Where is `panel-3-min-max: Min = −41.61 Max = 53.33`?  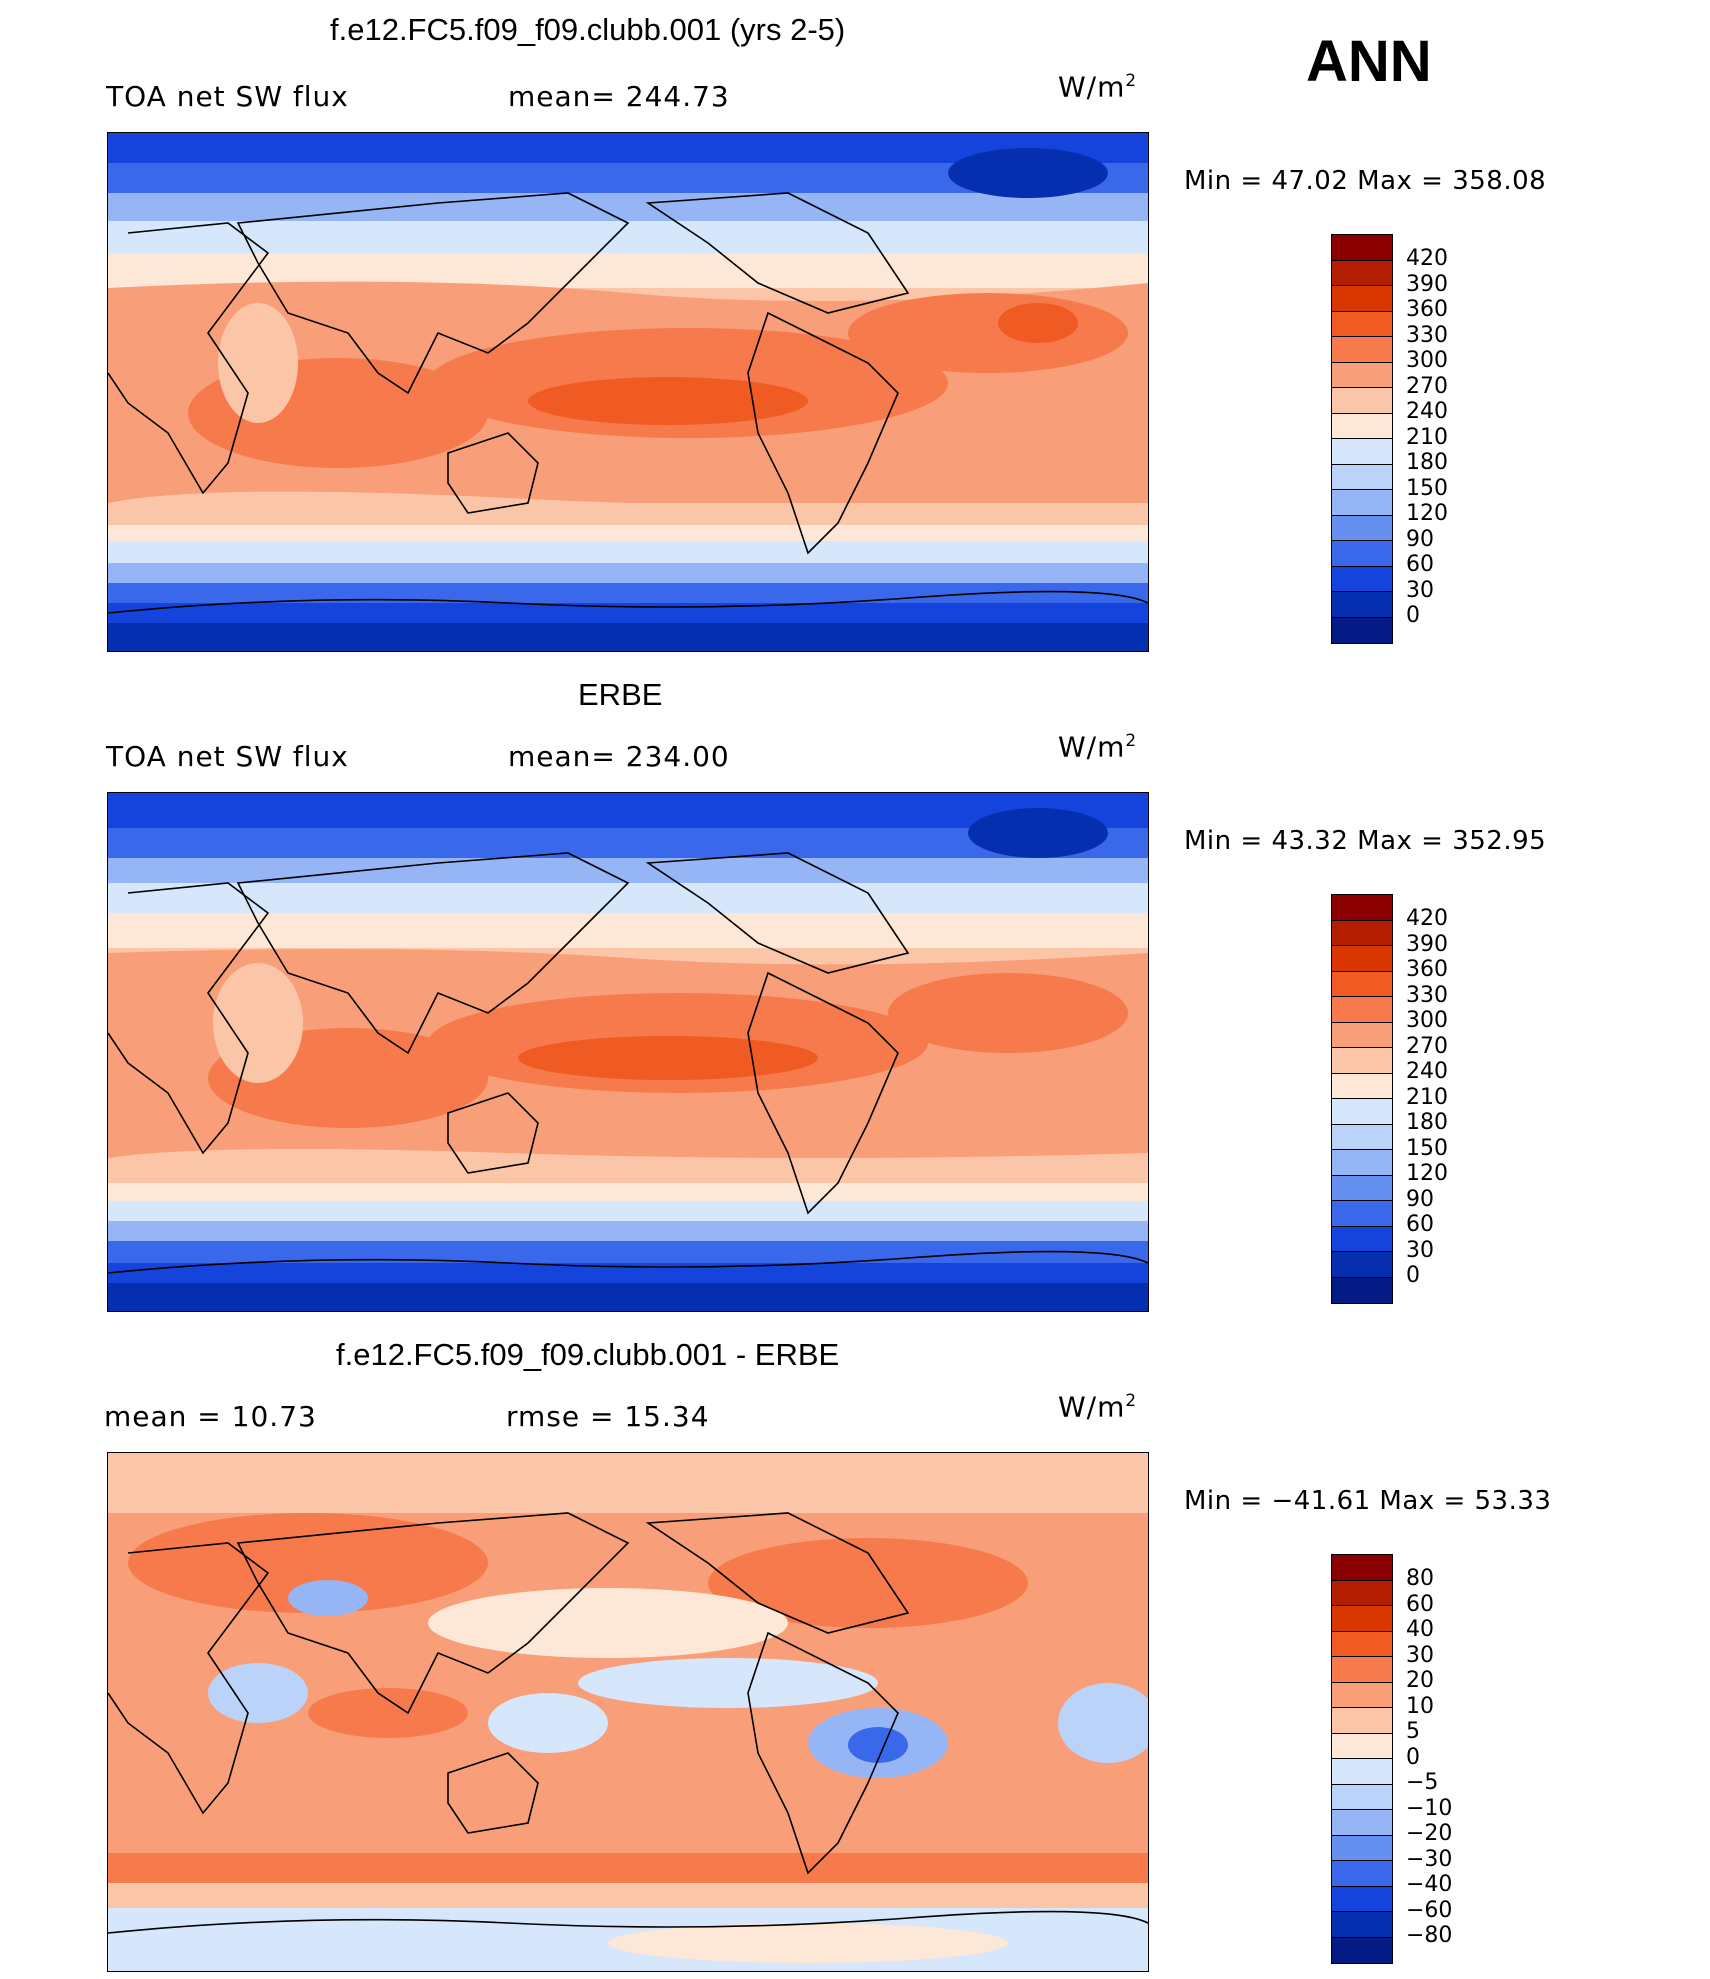 panel-3-min-max: Min = −41.61 Max = 53.33 is located at coordinates (1368, 1501).